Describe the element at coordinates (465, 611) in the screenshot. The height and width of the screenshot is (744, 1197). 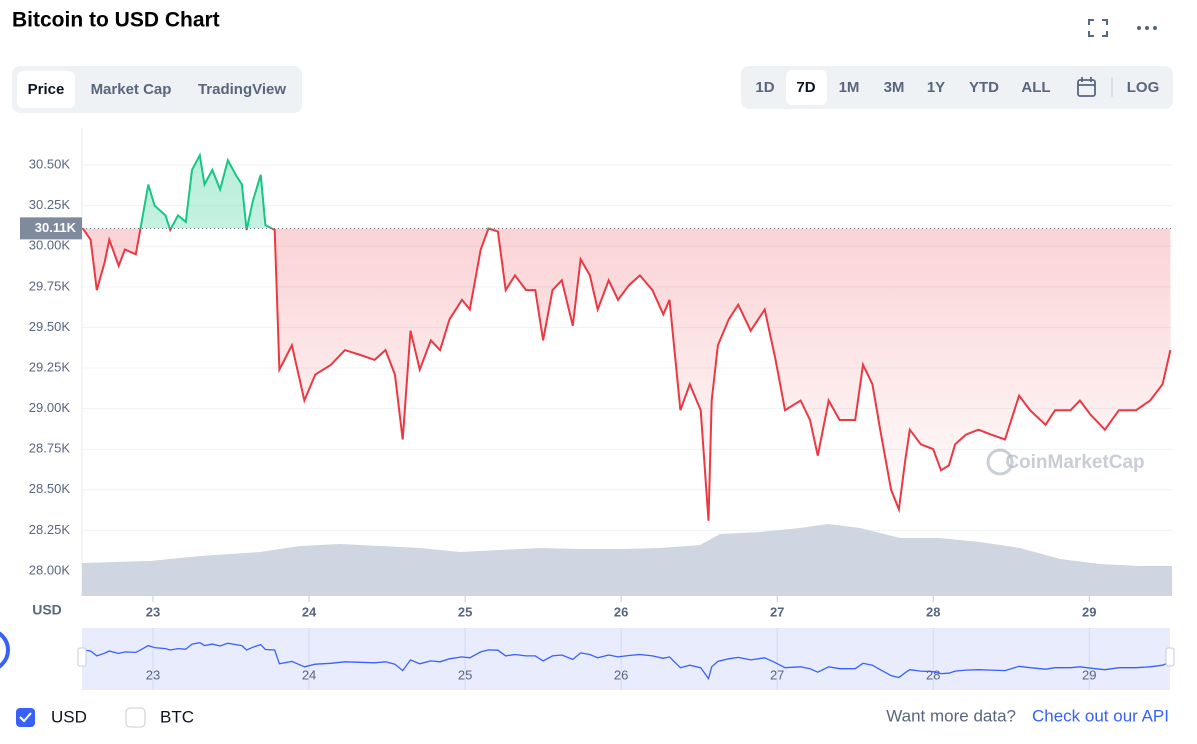
I see `x-tick-label: 25` at that location.